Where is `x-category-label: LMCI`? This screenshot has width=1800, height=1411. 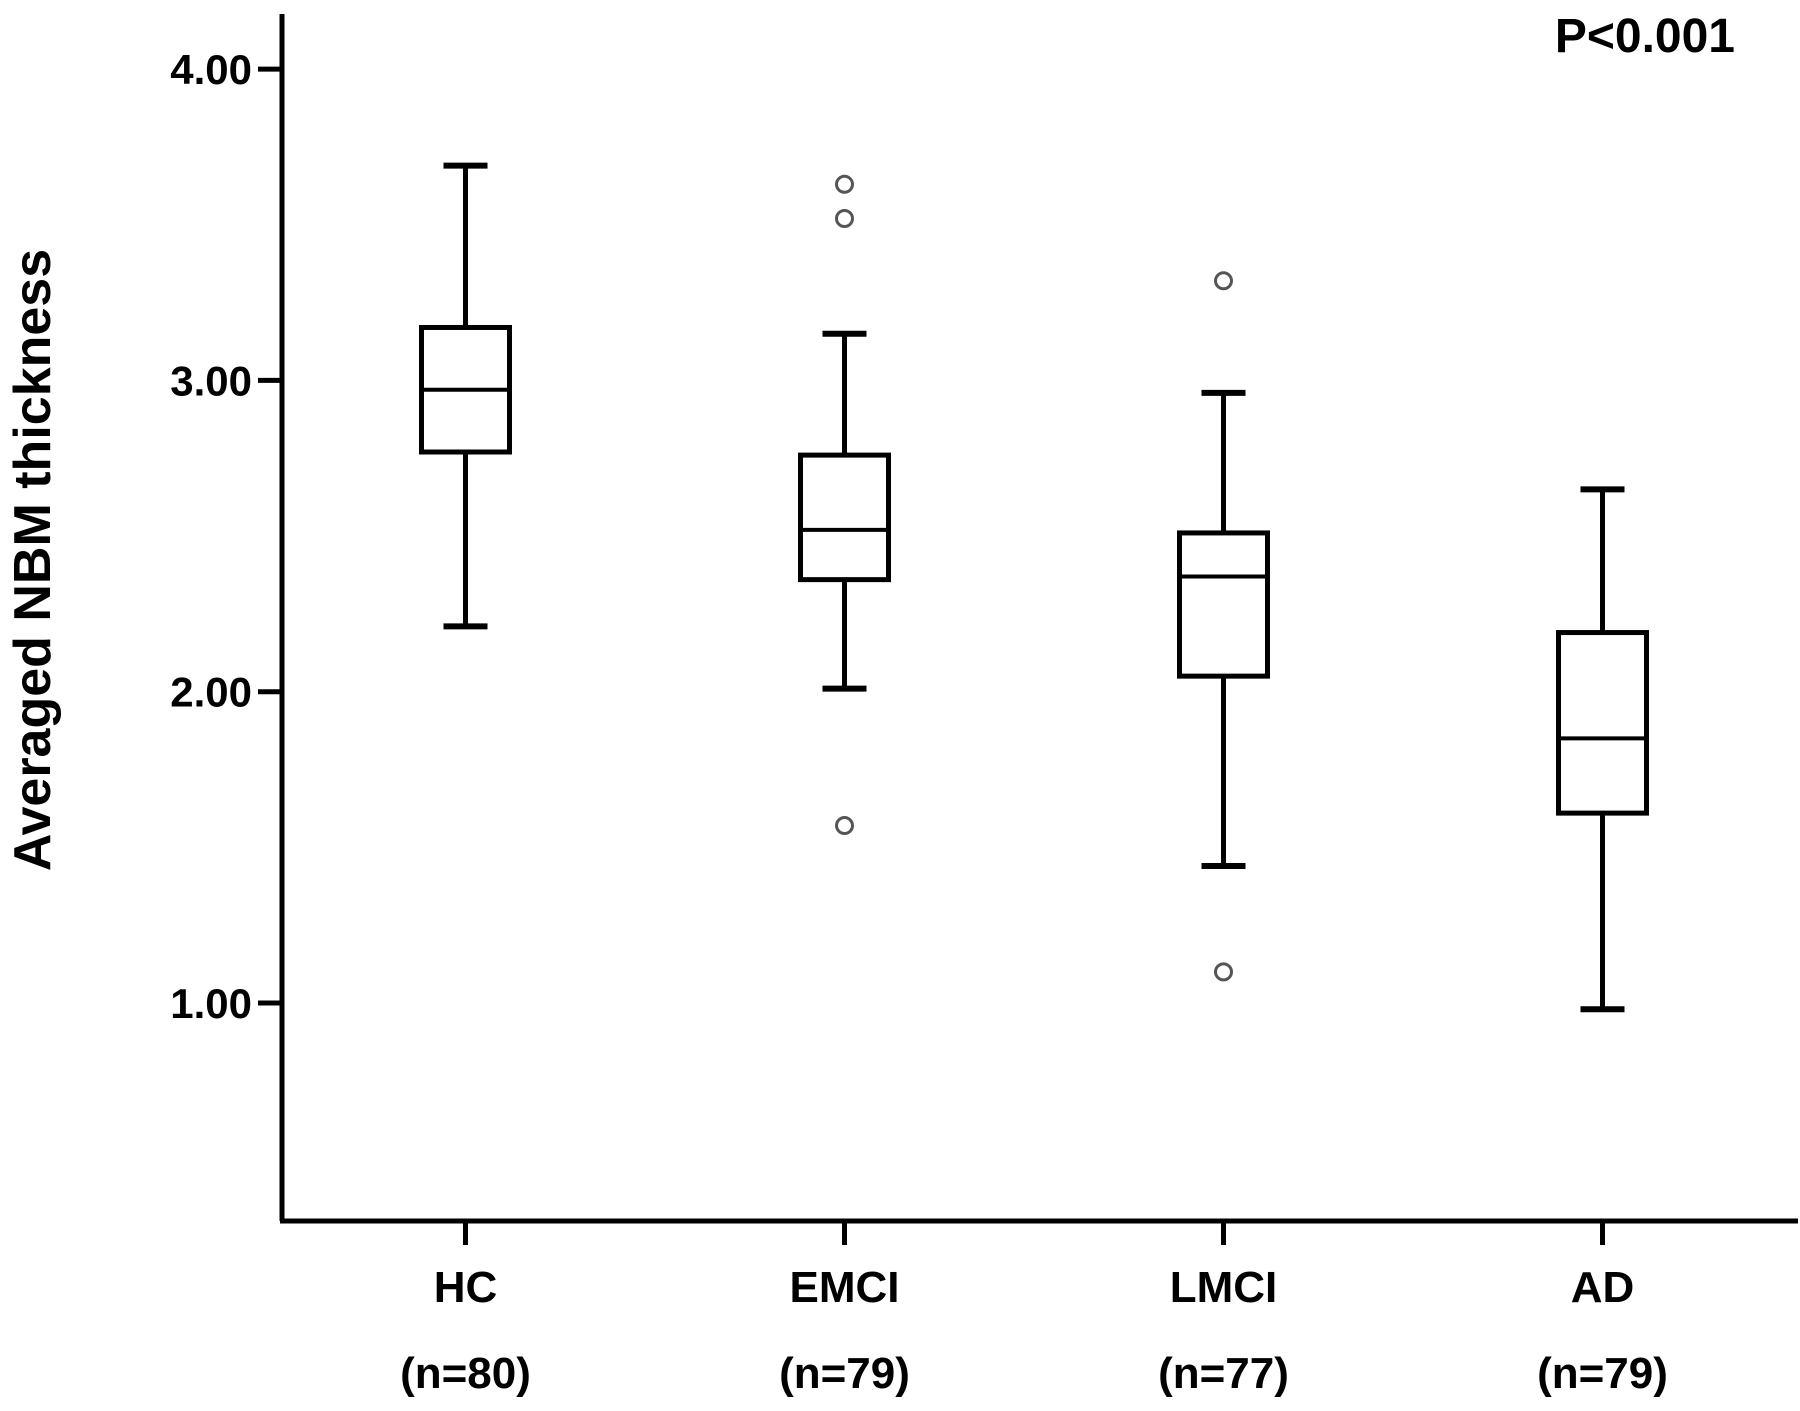 x-category-label: LMCI is located at coordinates (1224, 1287).